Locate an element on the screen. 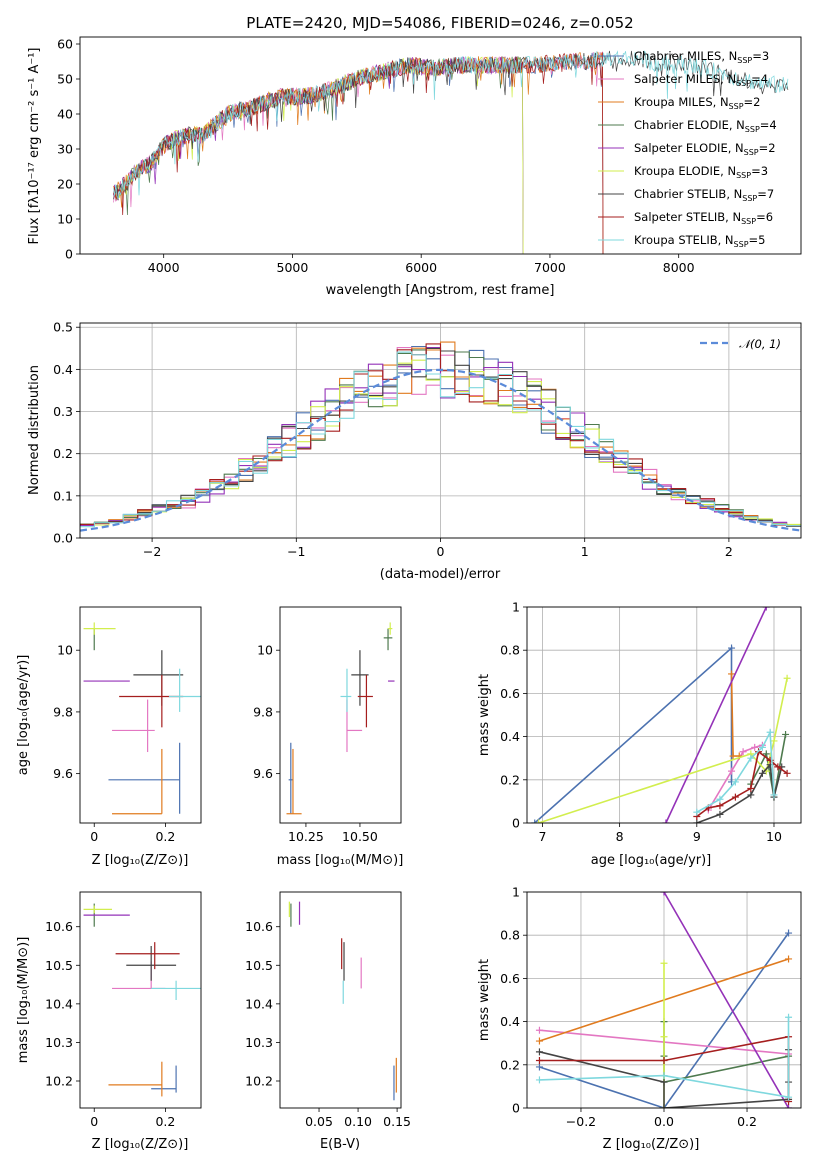  age-vs-mass-axes: 10.25 10.50 9.6 9.8 10 is located at coordinates (327, 725).